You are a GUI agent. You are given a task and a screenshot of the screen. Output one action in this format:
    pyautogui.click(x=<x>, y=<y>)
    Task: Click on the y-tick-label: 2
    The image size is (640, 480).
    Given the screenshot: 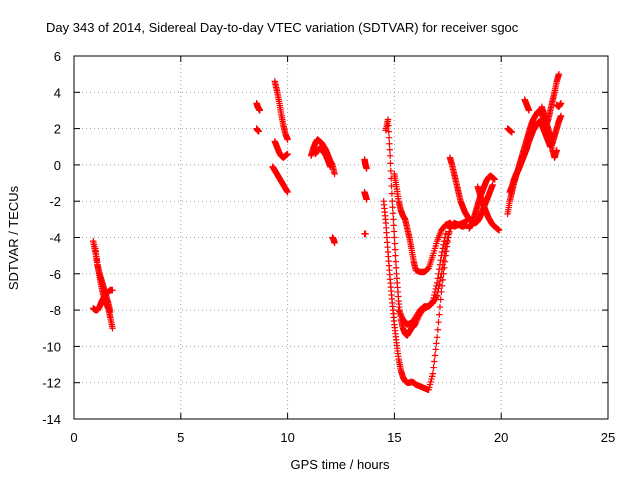 What is the action you would take?
    pyautogui.click(x=57, y=129)
    